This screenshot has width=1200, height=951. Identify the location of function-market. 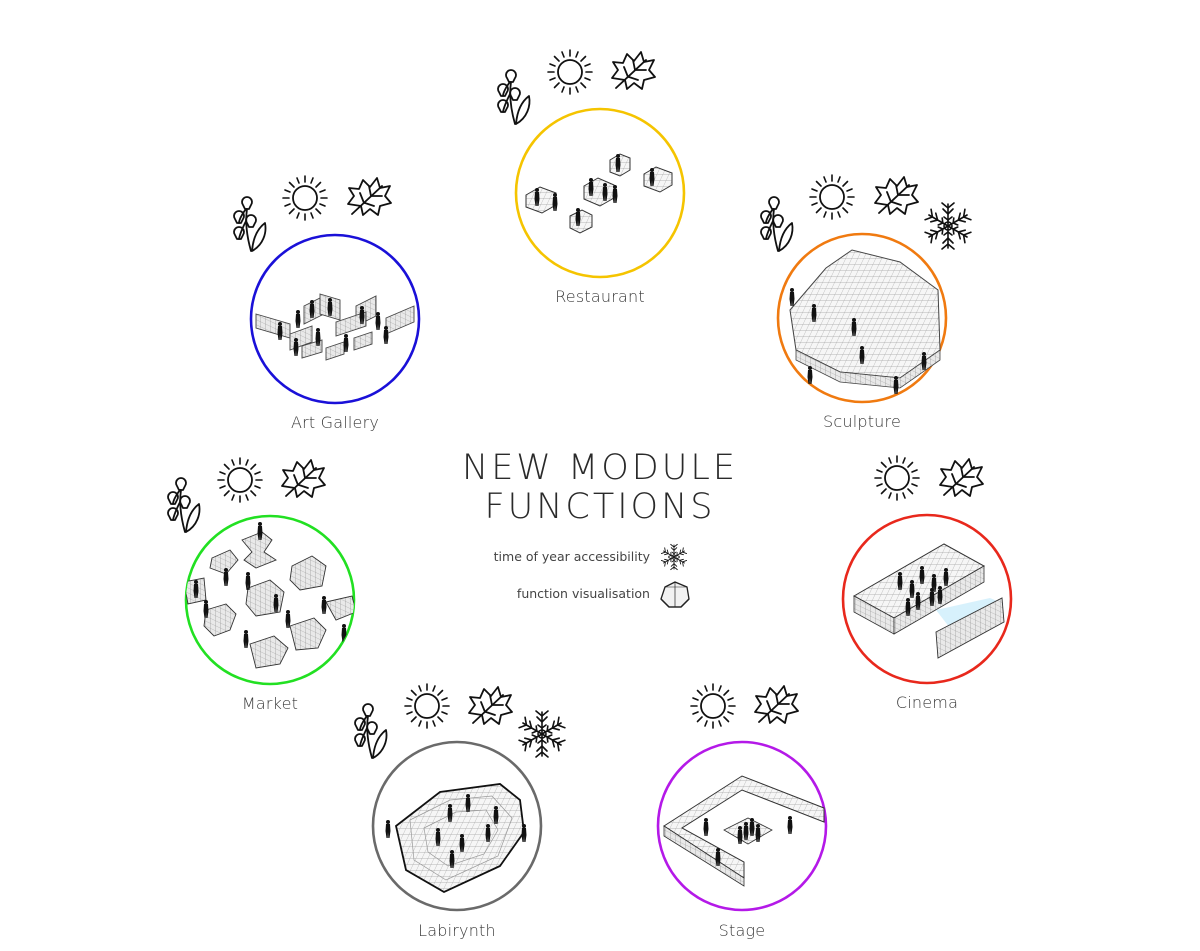
(261, 571).